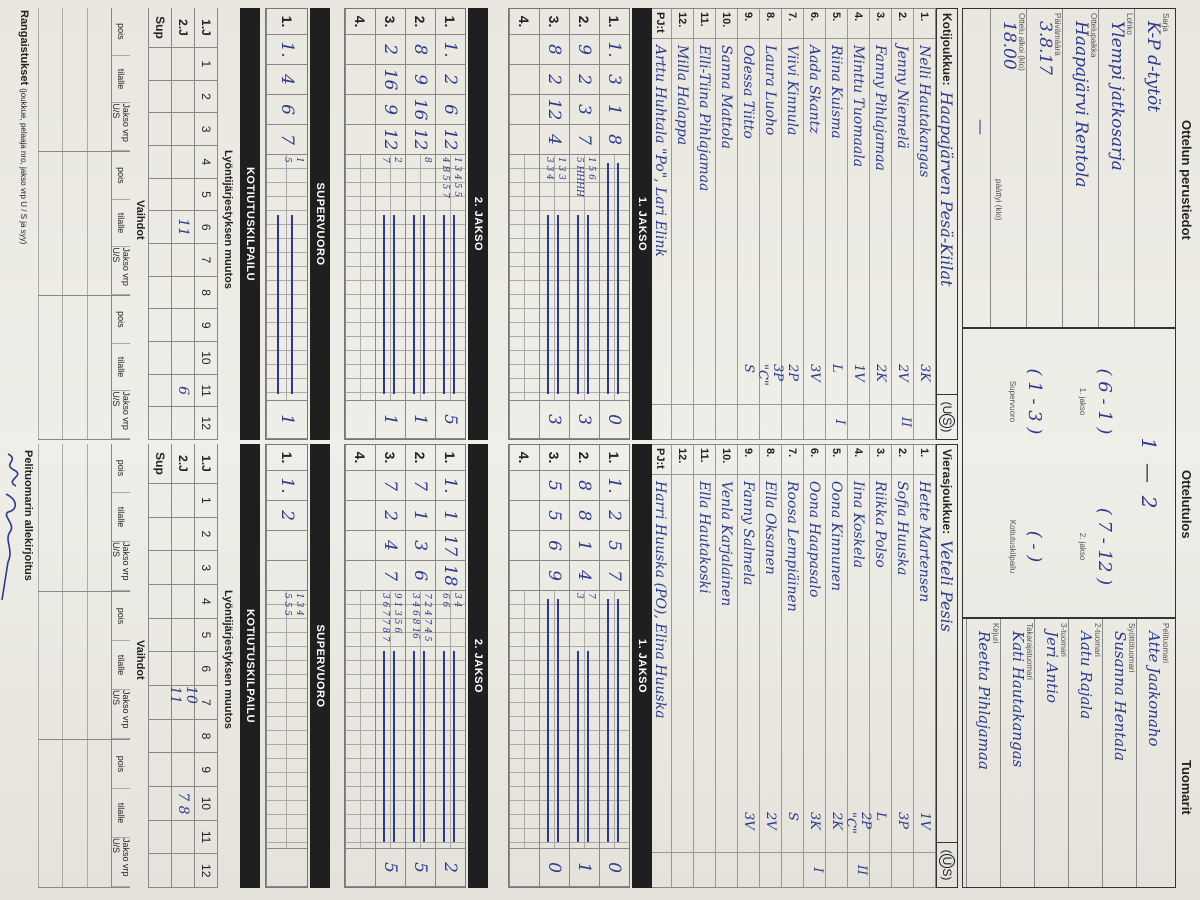 The image size is (1200, 900). What do you see at coordinates (748, 92) in the screenshot?
I see `player-name: Odessa Tiitto` at bounding box center [748, 92].